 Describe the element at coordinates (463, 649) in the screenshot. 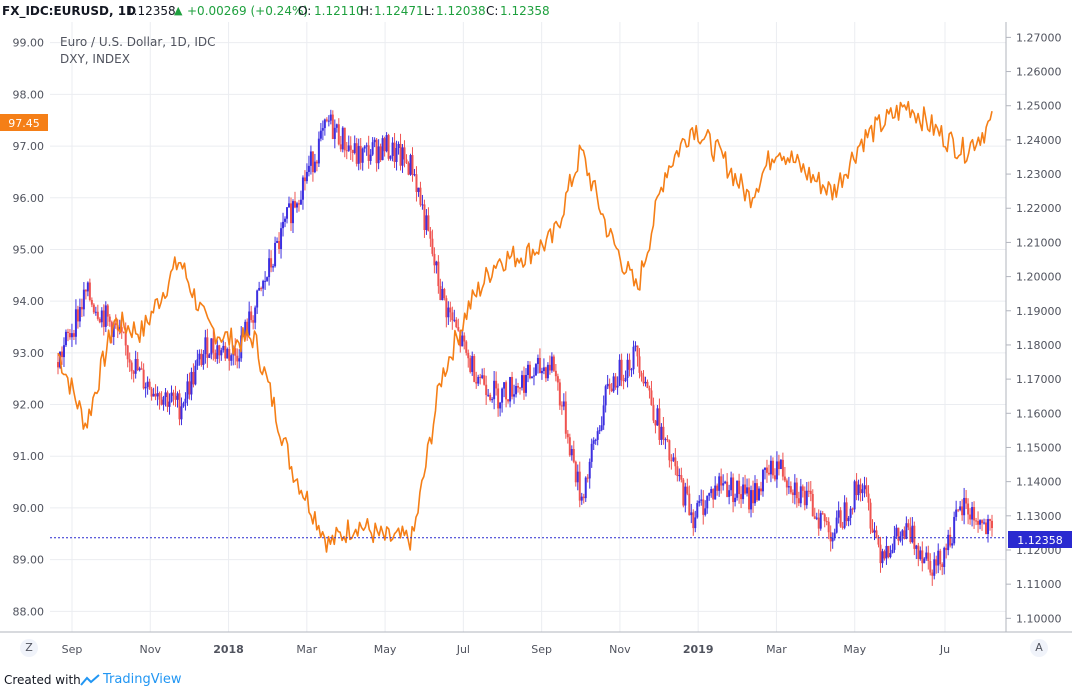

I see `time-tick-label: Jul` at that location.